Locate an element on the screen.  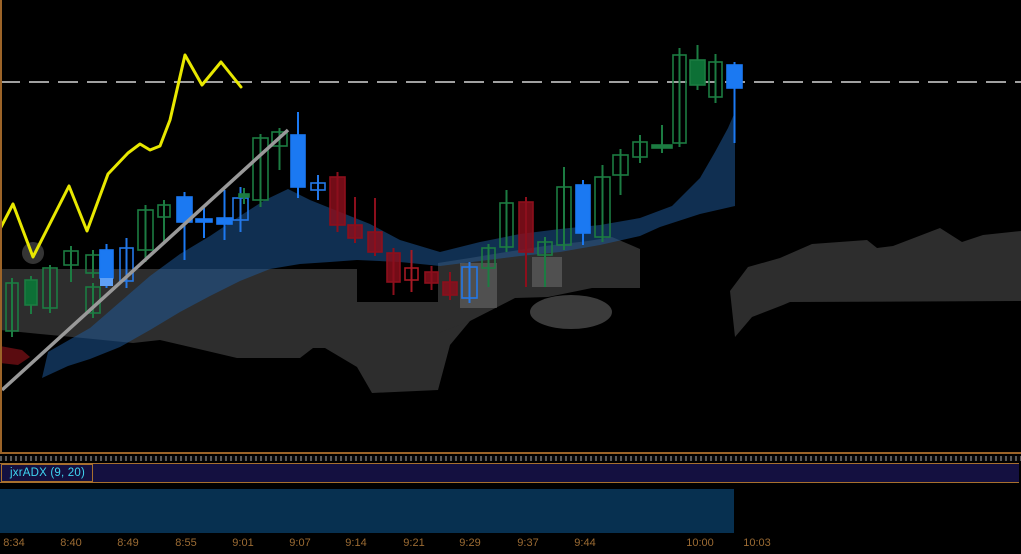
time-label: 8:34 is located at coordinates (14, 543).